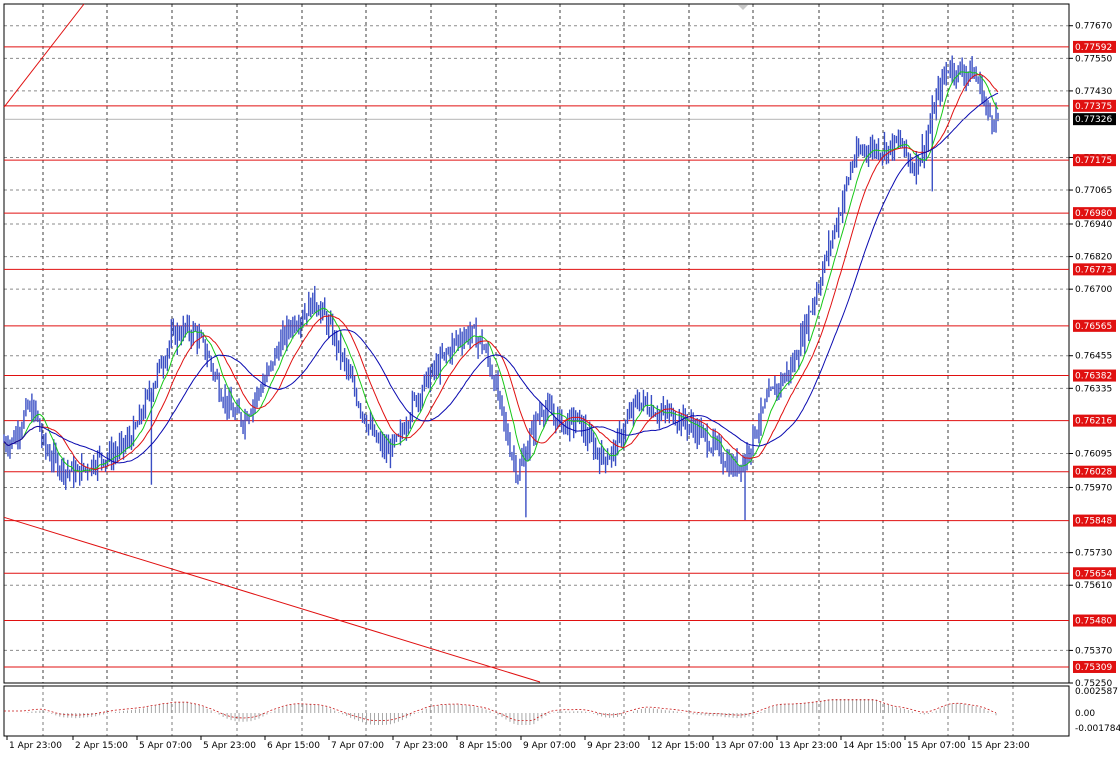 The width and height of the screenshot is (1120, 758). Describe the element at coordinates (1093, 225) in the screenshot. I see `price-tick-label: 0.76940` at that location.